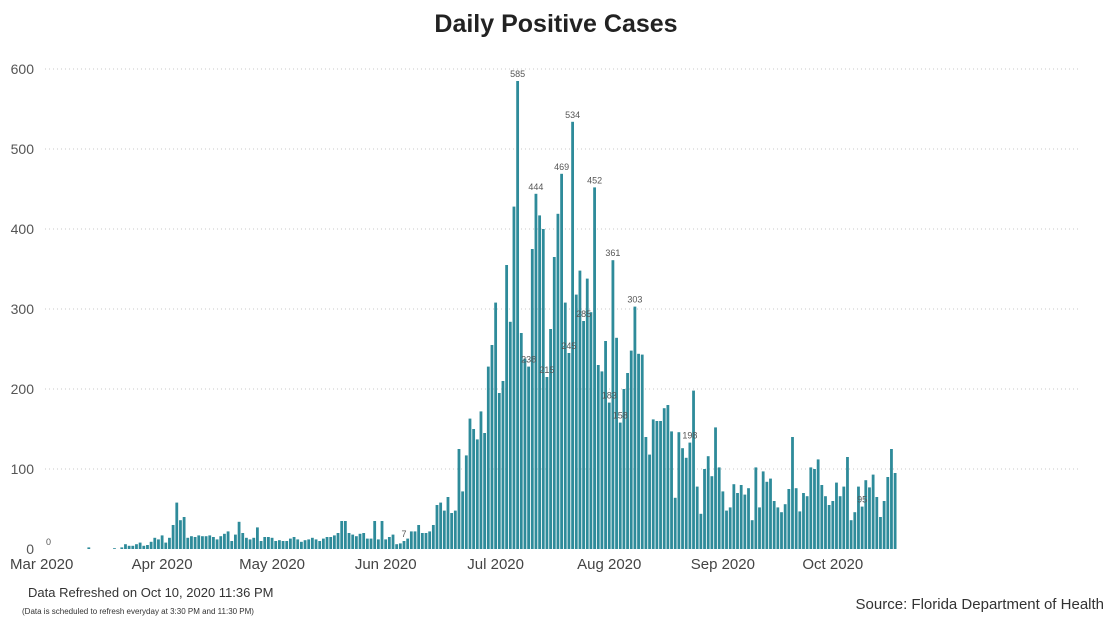  What do you see at coordinates (620, 416) in the screenshot?
I see `data-label: 158` at bounding box center [620, 416].